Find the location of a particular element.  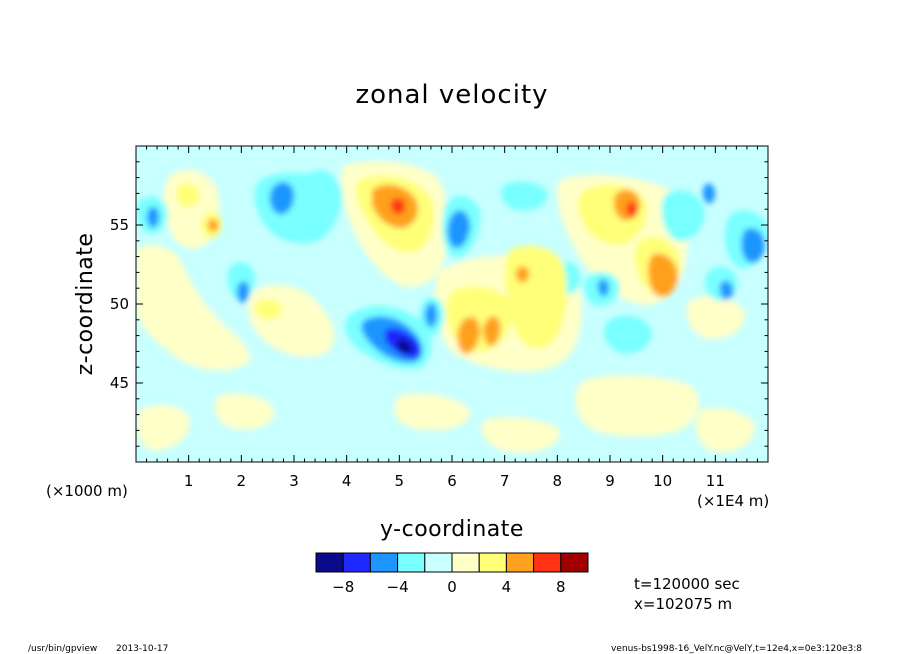

x-tick-label: 5 is located at coordinates (400, 481).